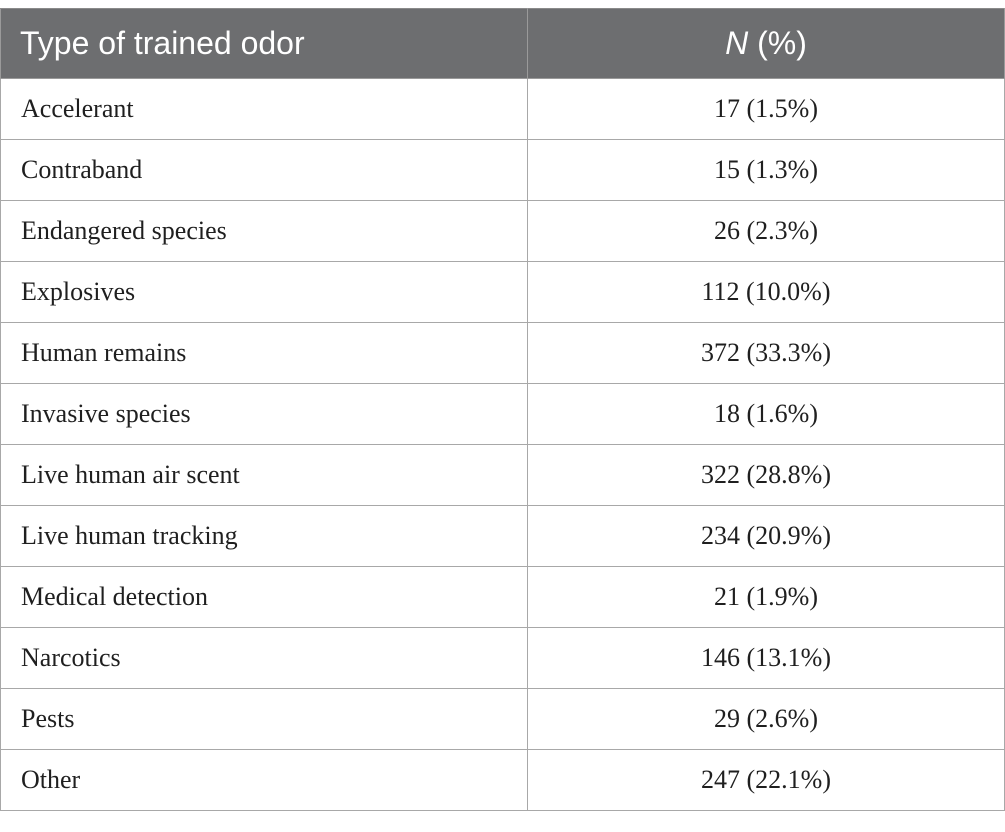 This screenshot has width=1005, height=832. Describe the element at coordinates (264, 780) in the screenshot. I see `row-label: Other` at that location.